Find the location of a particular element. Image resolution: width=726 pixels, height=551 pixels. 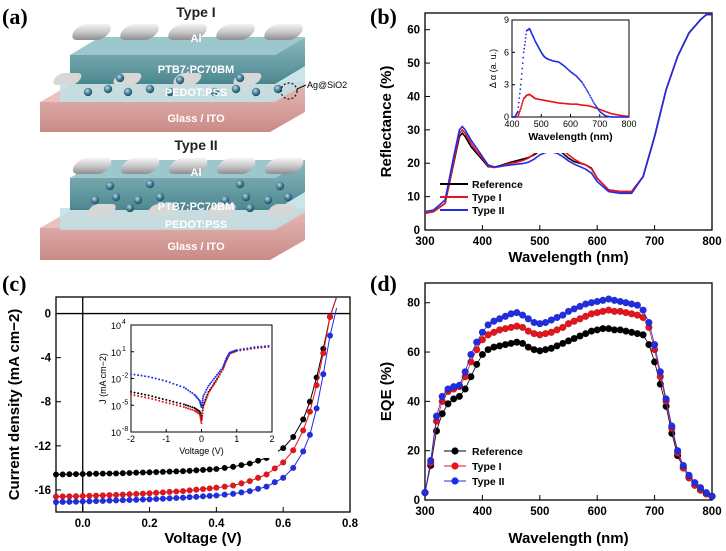

pedot-ridges is located at coordinates (191, 210).